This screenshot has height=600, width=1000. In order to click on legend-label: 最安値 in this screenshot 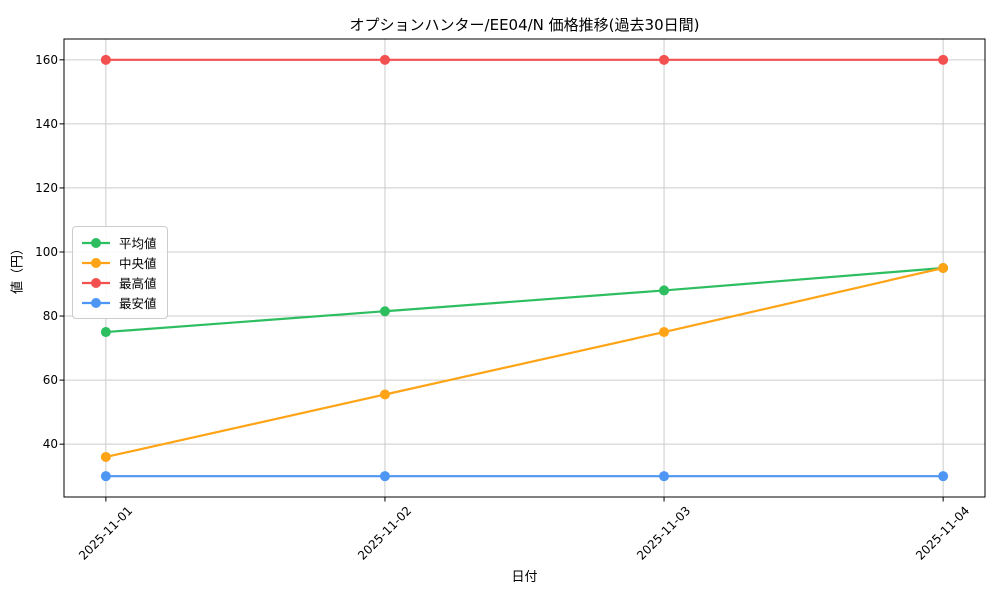, I will do `click(138, 303)`.